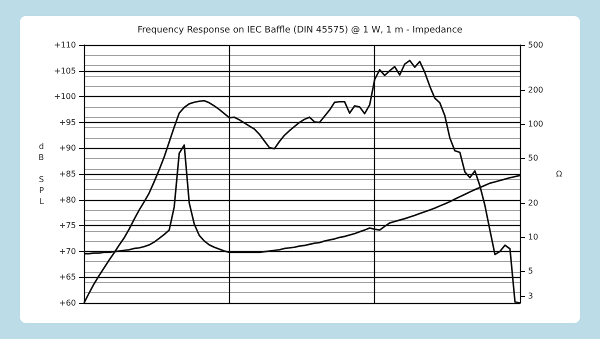  I want to click on chart-title: Frequency Response on IEC Baffle (DIN 45575) @ 1 W, 1 m - Impedance, so click(300, 31).